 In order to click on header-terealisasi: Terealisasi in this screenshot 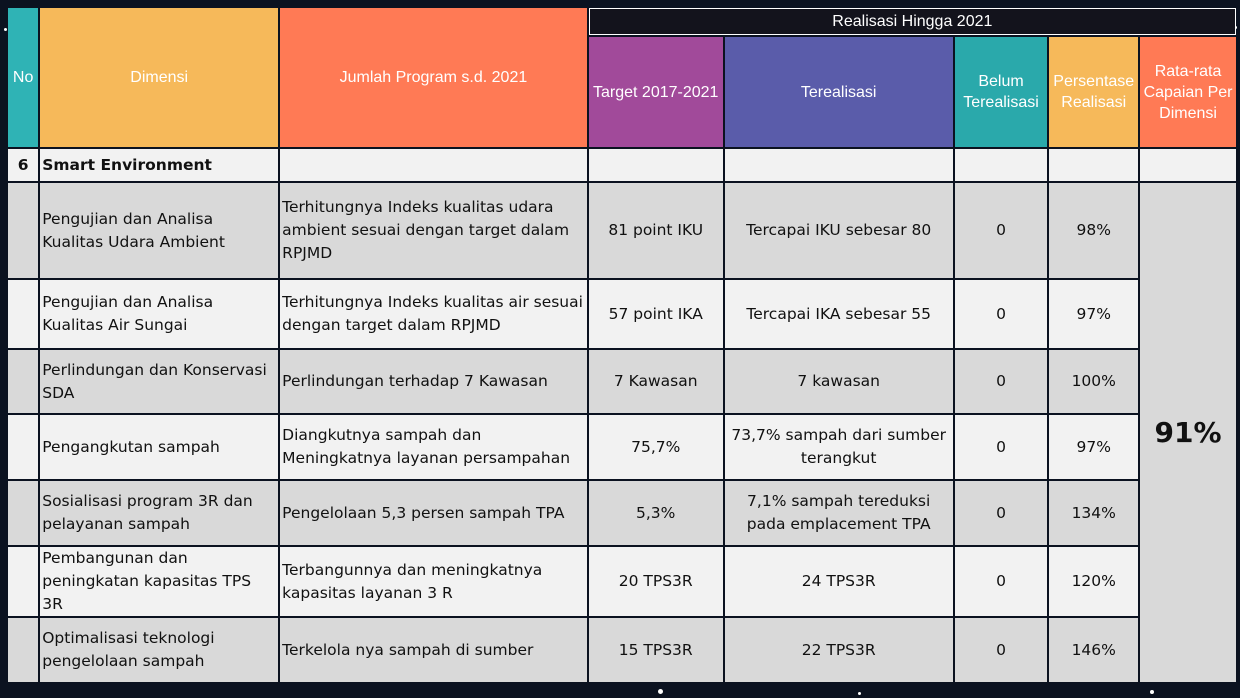, I will do `click(838, 92)`.